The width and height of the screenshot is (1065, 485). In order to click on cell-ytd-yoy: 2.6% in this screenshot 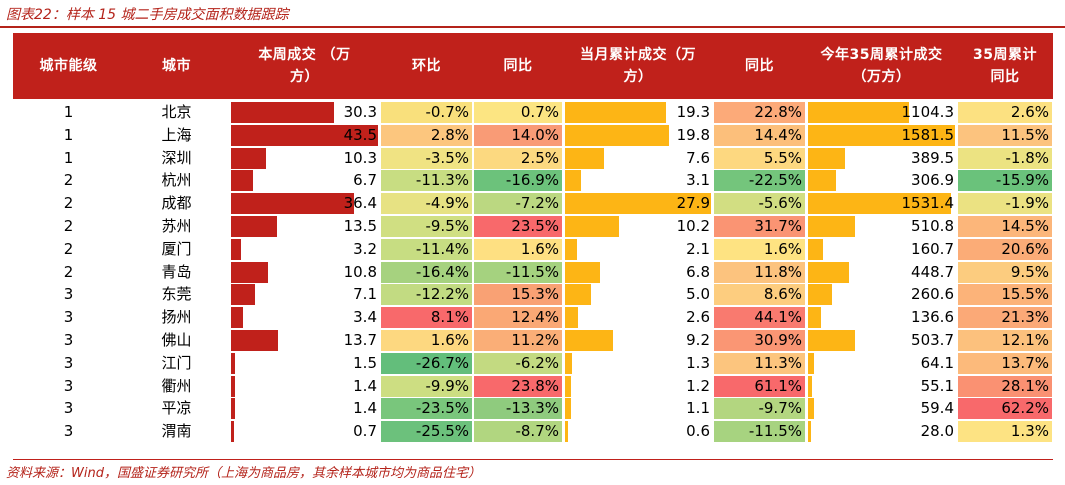, I will do `click(1005, 112)`.